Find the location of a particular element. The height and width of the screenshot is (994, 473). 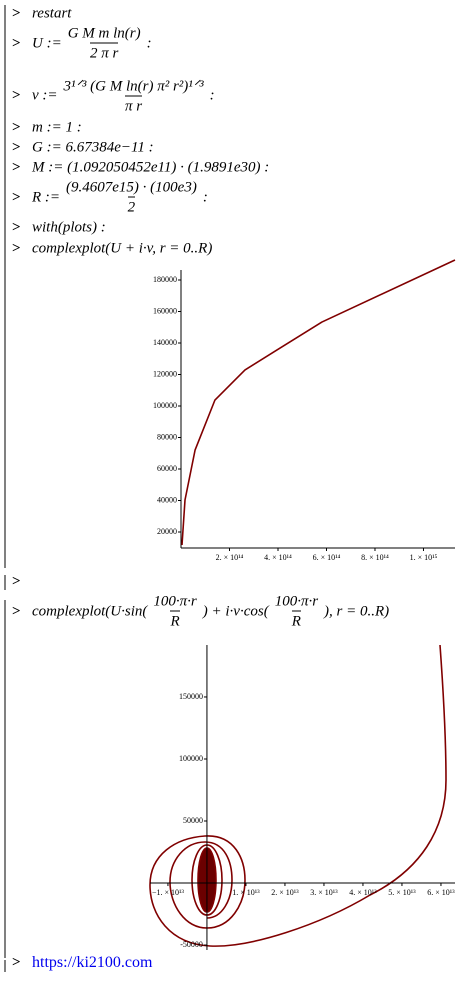

y-tick-label: 50000 is located at coordinates (193, 820).